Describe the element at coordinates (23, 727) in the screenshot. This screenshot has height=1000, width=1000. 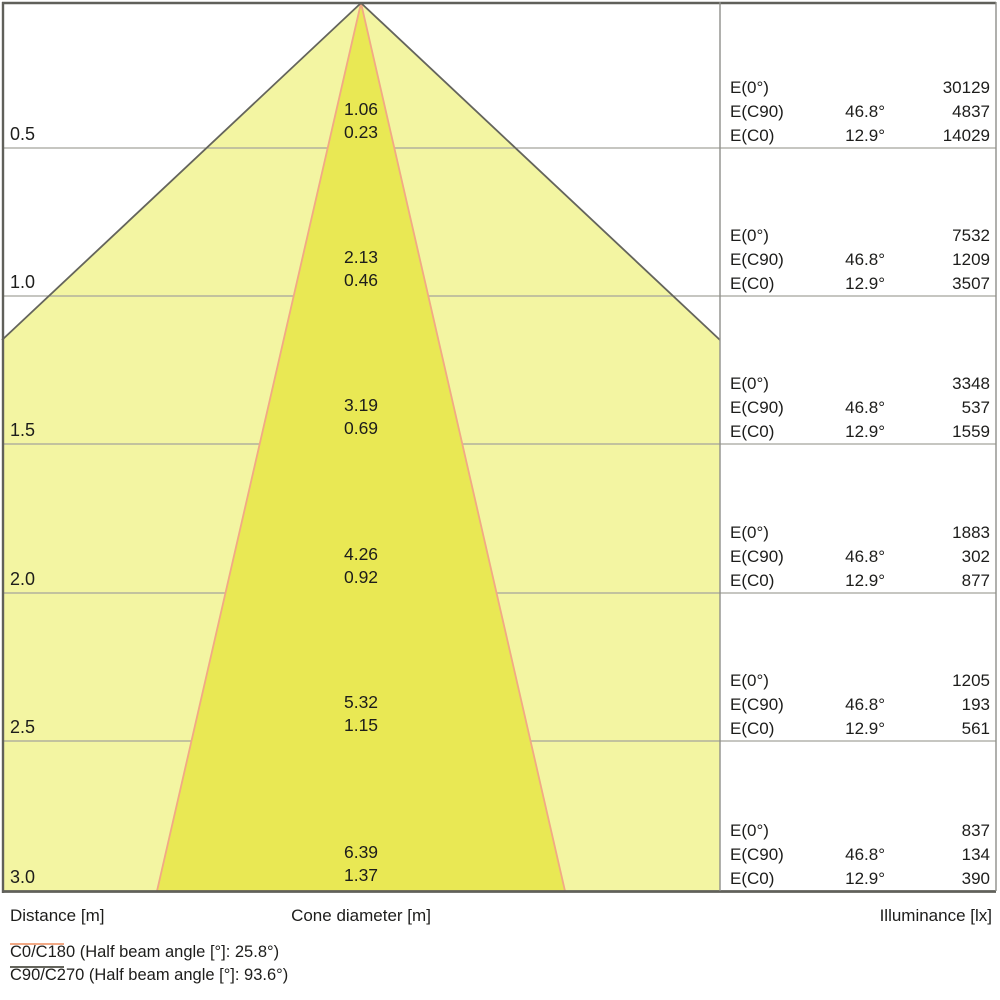
I see `distance-label: 2.5` at that location.